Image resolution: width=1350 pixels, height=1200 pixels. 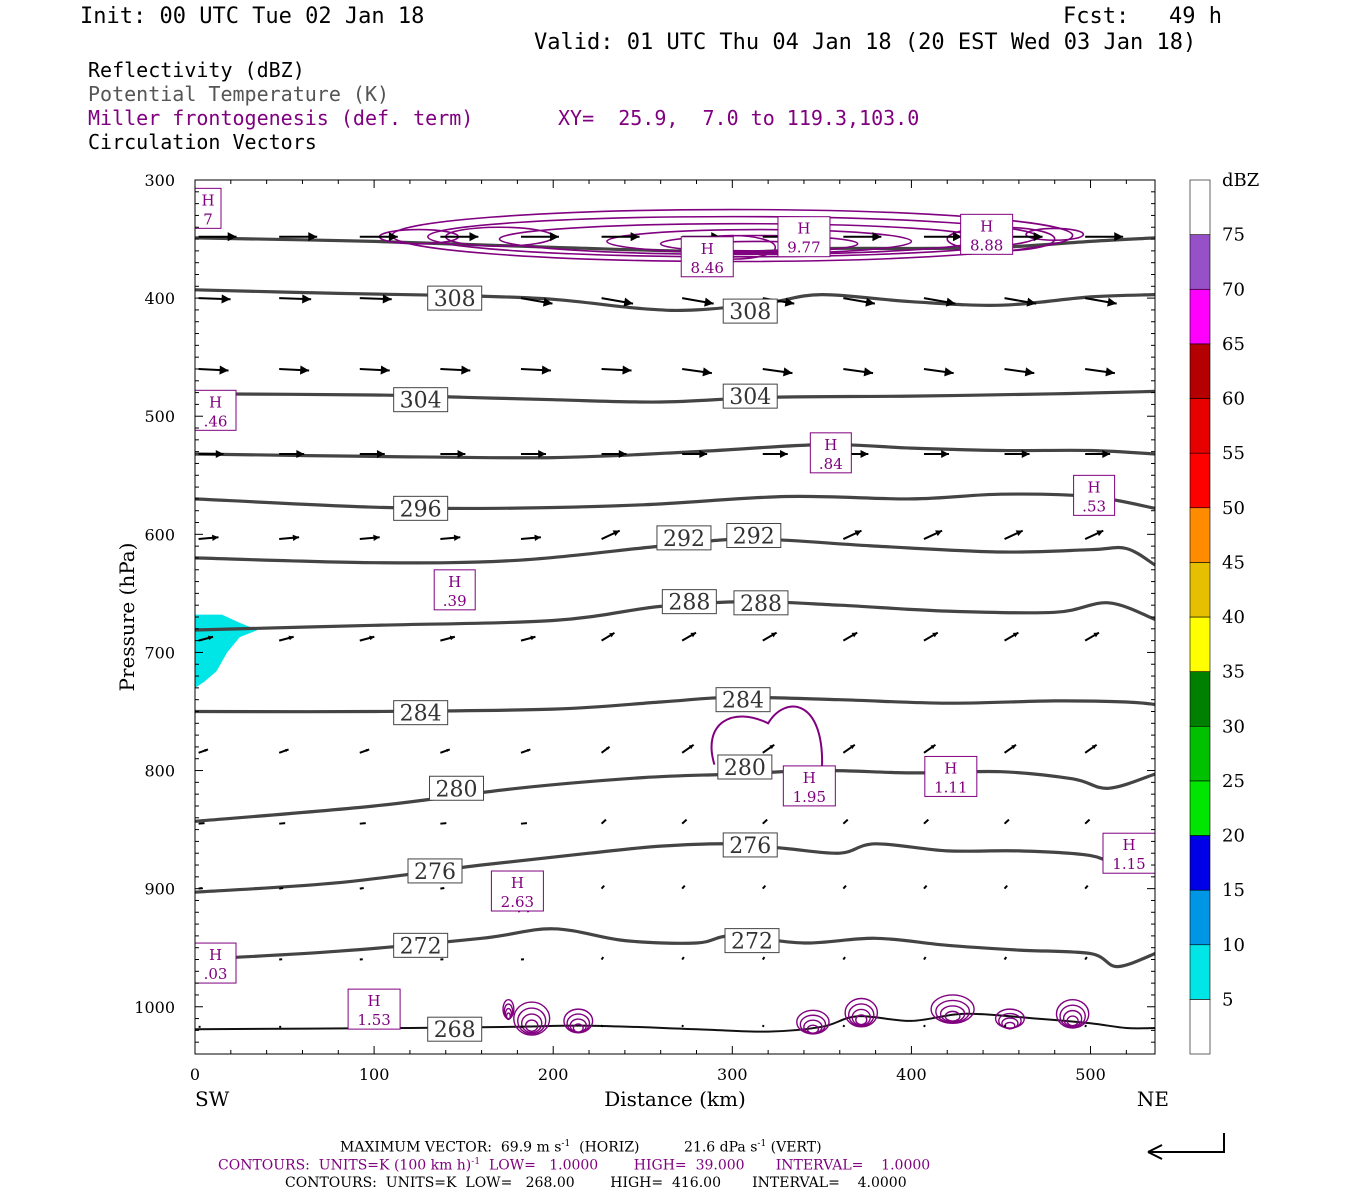 What do you see at coordinates (455, 298) in the screenshot?
I see `theta-label-308-1-0: 308` at bounding box center [455, 298].